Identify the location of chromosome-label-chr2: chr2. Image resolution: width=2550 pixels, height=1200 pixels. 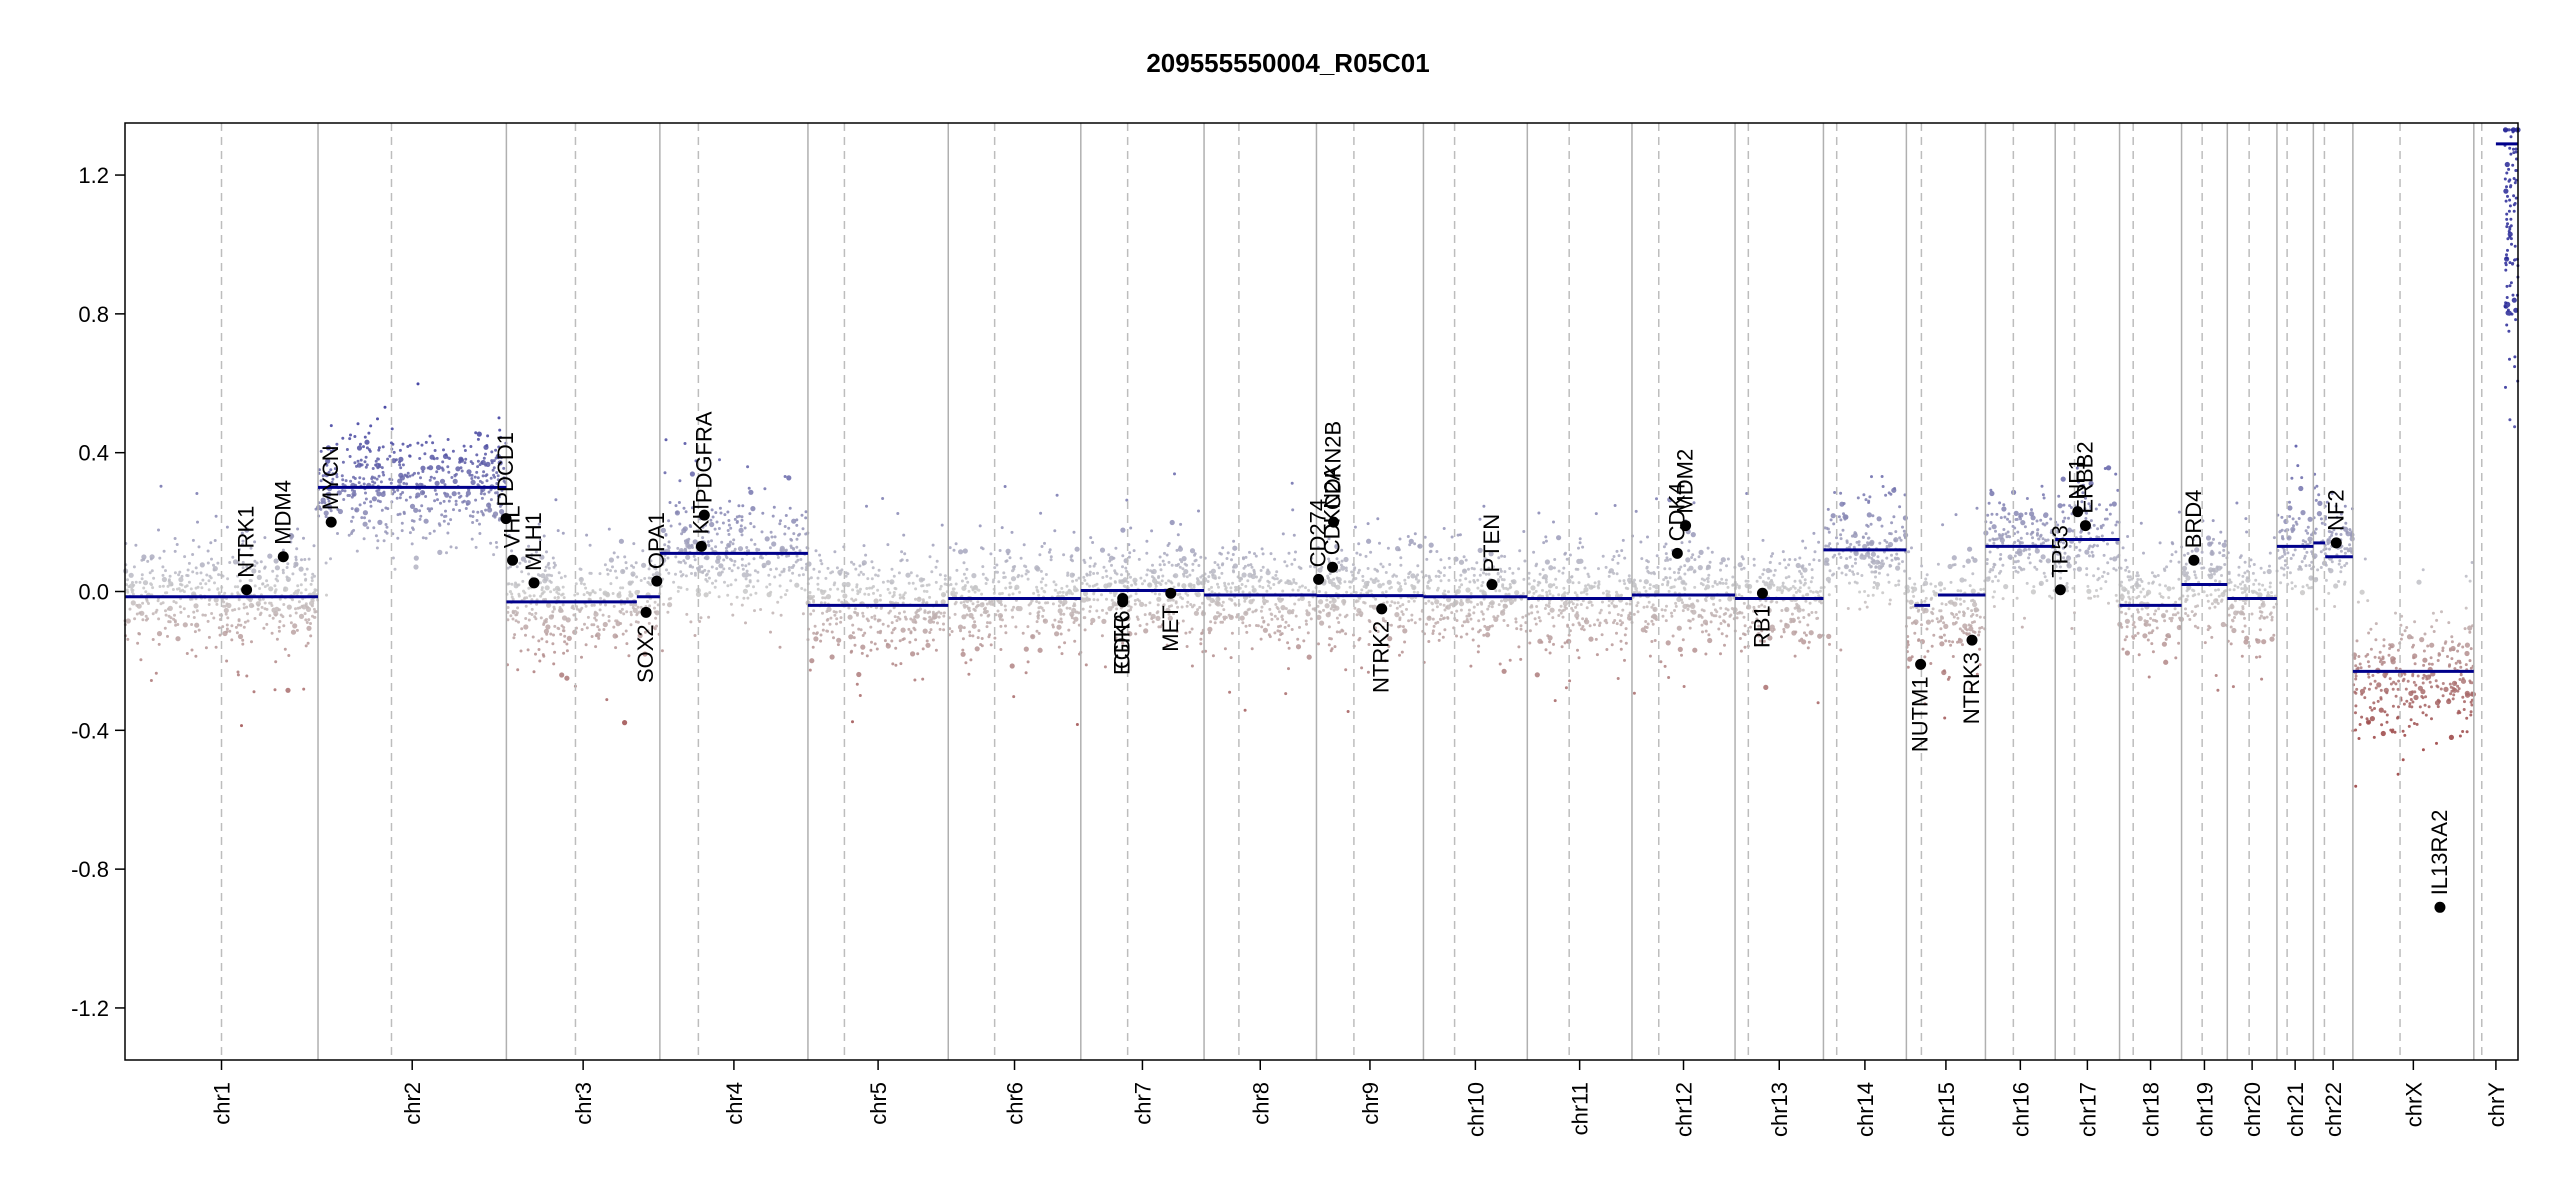
(412, 1103).